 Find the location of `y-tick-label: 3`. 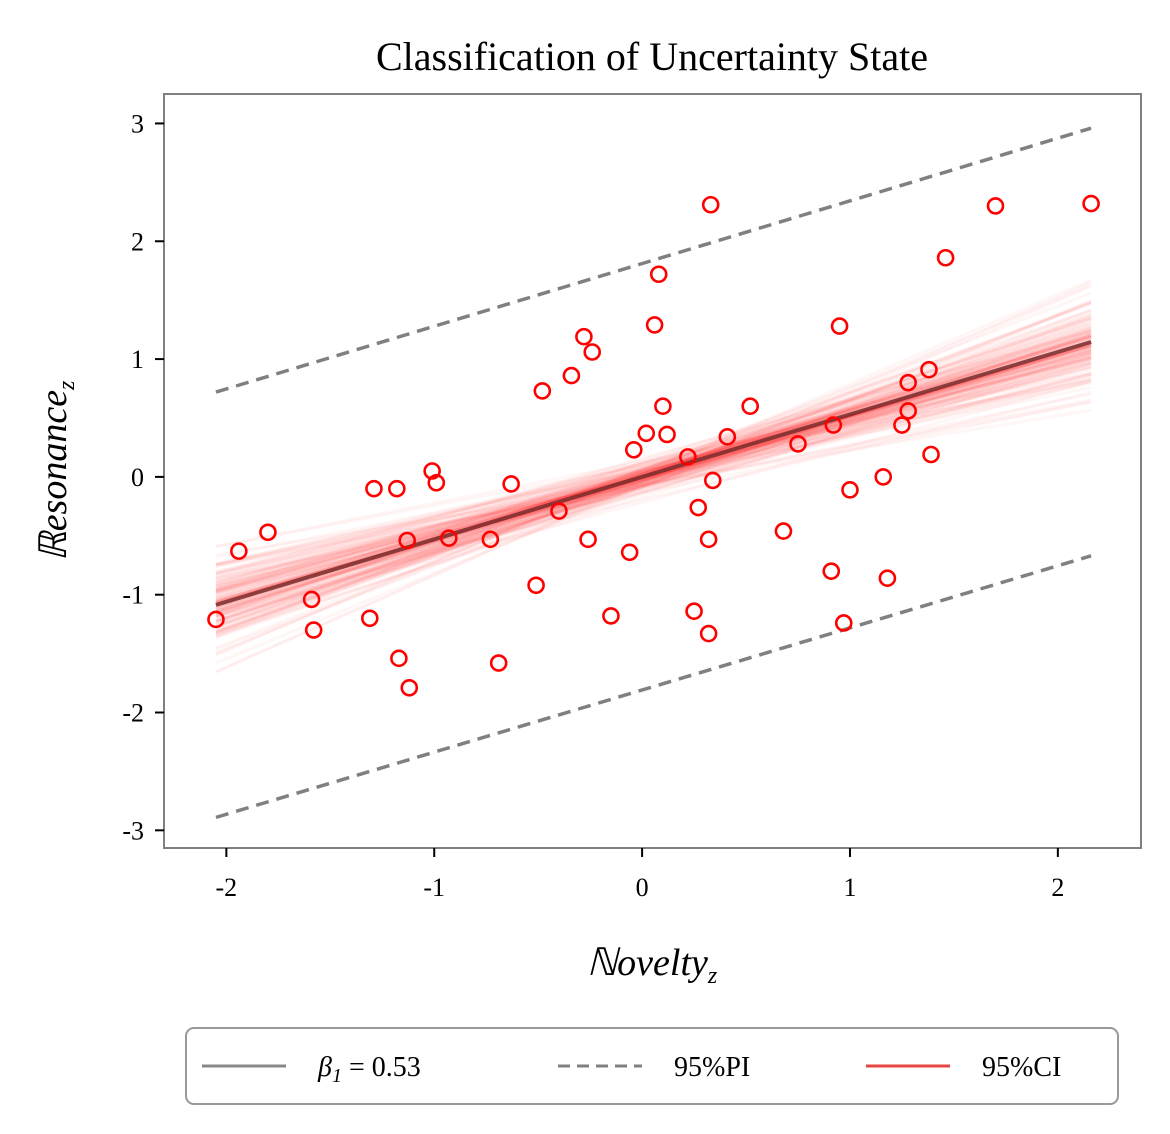

y-tick-label: 3 is located at coordinates (137, 123).